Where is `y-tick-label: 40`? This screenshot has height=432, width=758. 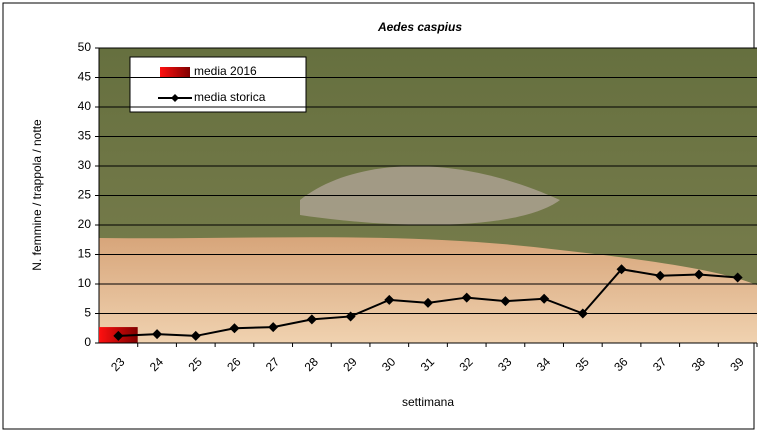 y-tick-label: 40 is located at coordinates (85, 106).